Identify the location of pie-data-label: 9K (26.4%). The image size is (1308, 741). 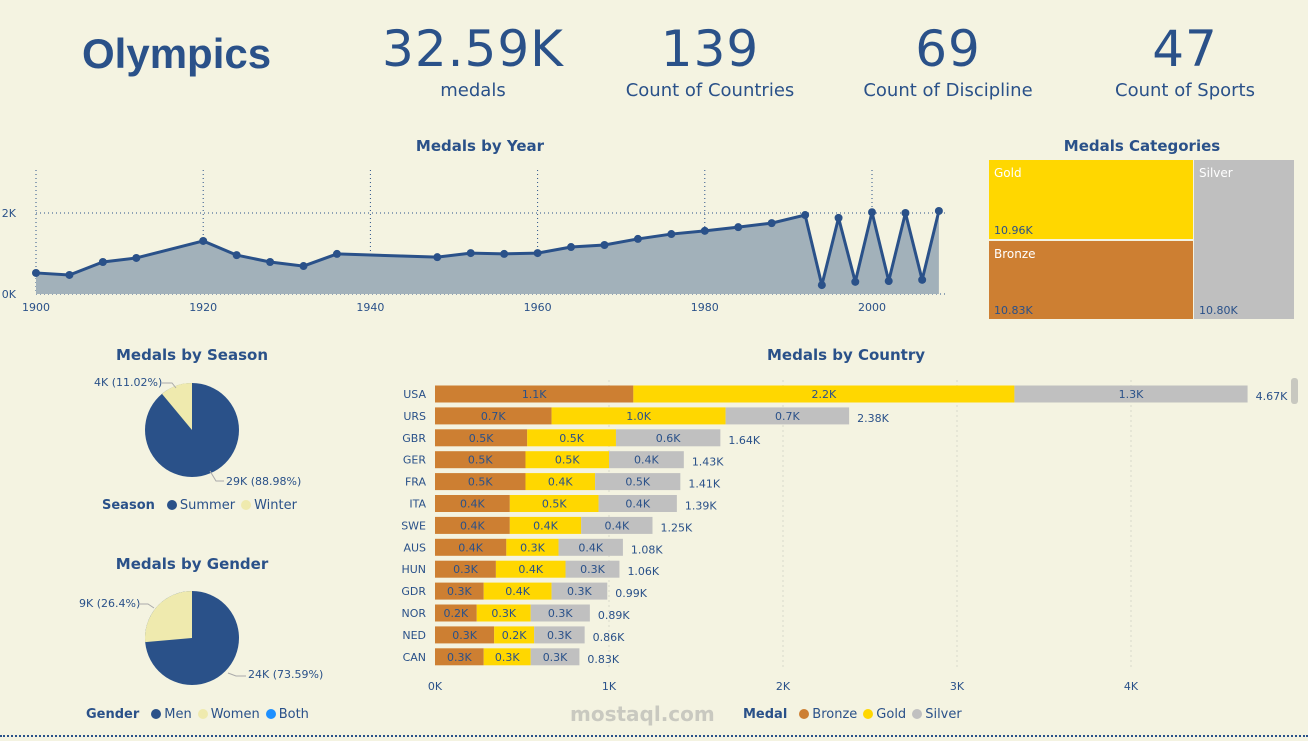
(109, 603).